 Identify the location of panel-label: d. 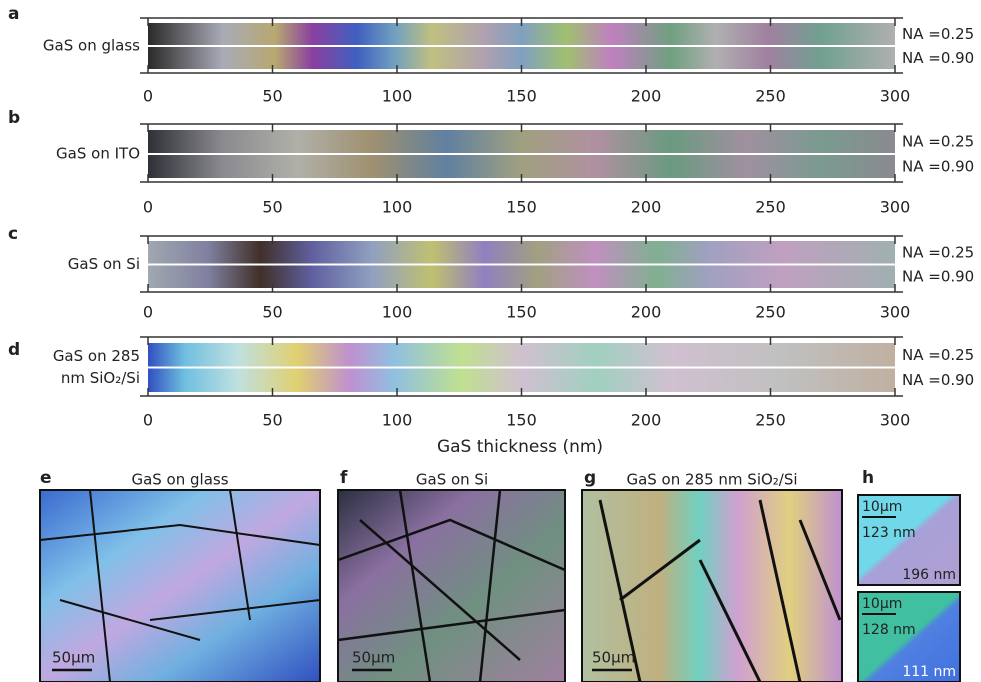
(14, 350).